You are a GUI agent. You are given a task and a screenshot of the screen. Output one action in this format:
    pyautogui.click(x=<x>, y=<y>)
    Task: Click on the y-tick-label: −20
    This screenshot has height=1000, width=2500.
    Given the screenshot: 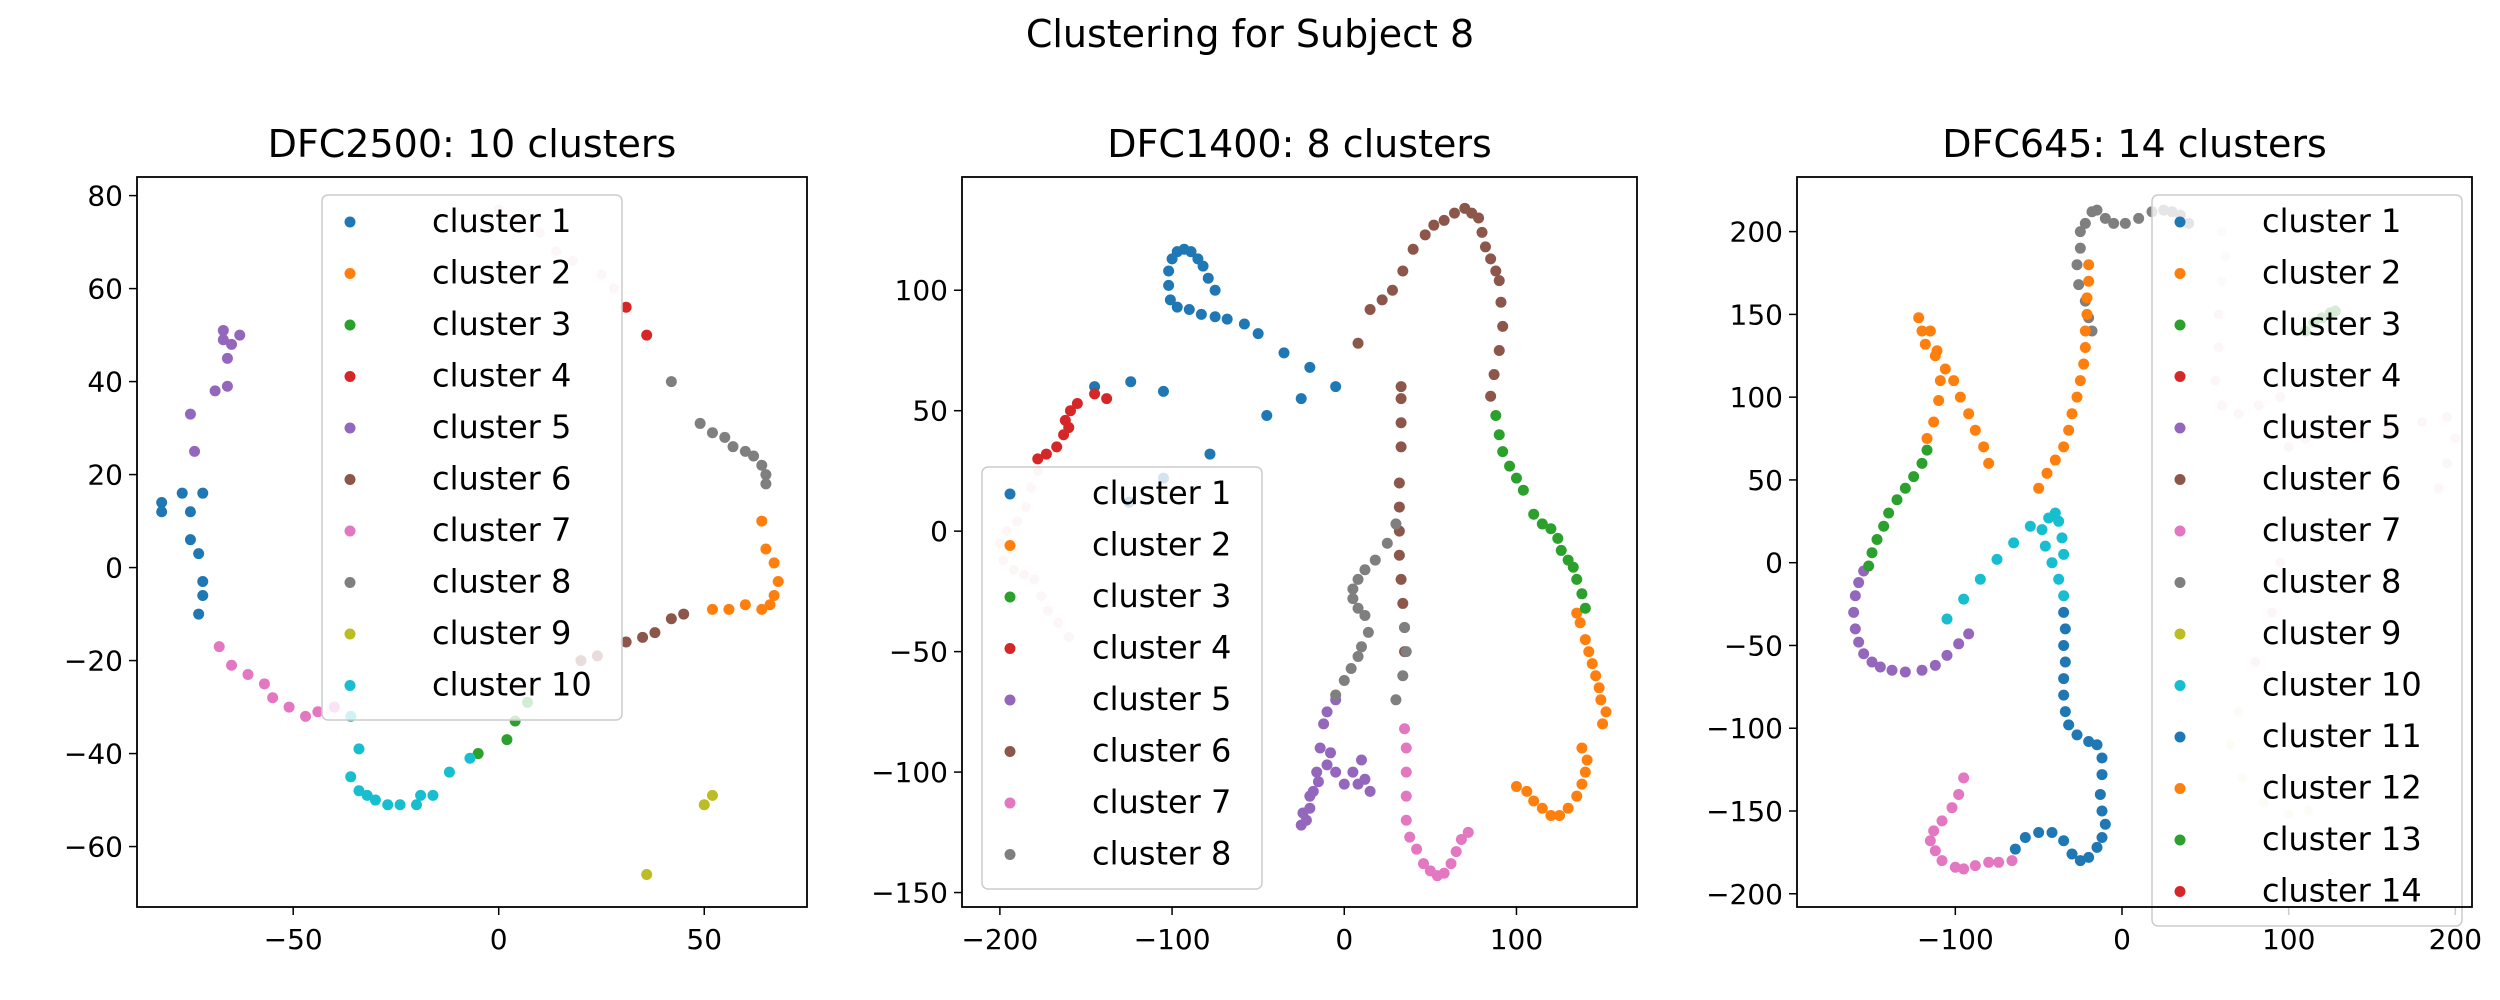 What is the action you would take?
    pyautogui.click(x=93, y=661)
    